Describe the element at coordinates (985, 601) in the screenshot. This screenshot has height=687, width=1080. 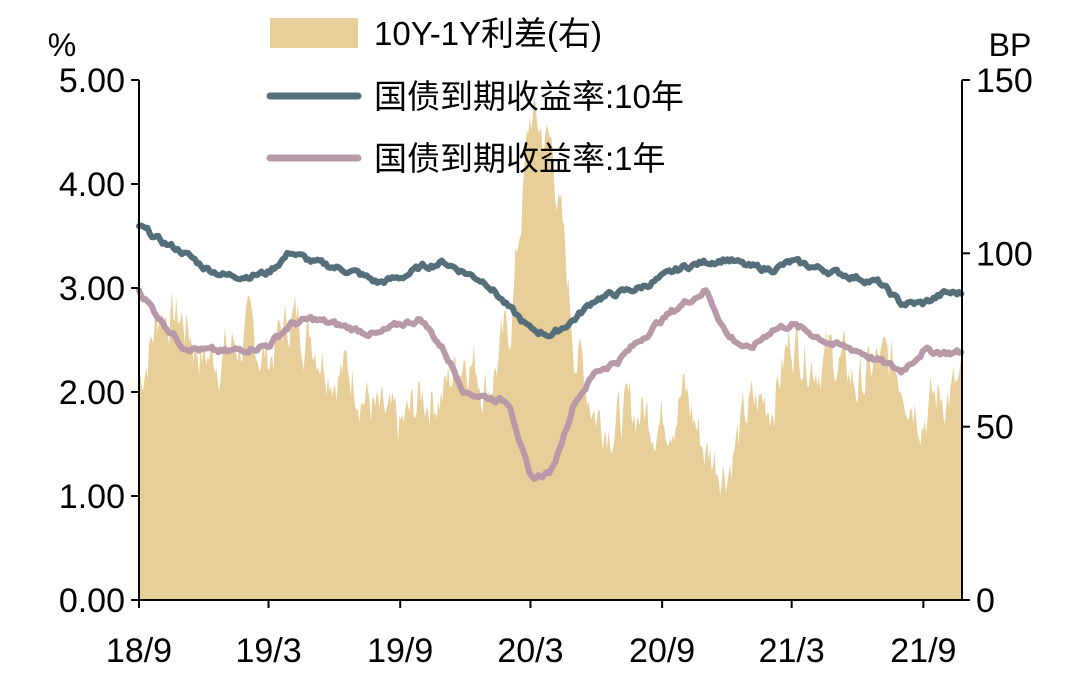
I see `right-tick-label: 0` at that location.